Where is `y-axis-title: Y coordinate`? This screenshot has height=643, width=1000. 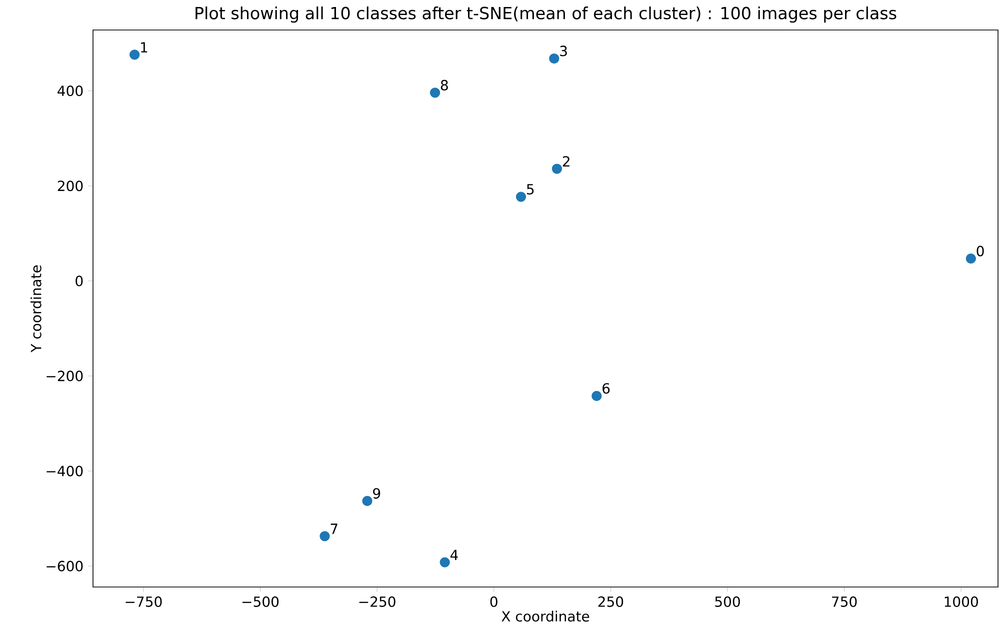
y-axis-title: Y coordinate is located at coordinates (36, 308).